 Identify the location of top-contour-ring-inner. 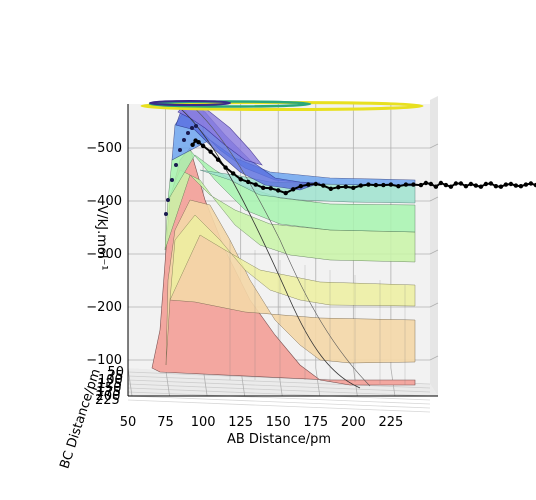
(230, 104).